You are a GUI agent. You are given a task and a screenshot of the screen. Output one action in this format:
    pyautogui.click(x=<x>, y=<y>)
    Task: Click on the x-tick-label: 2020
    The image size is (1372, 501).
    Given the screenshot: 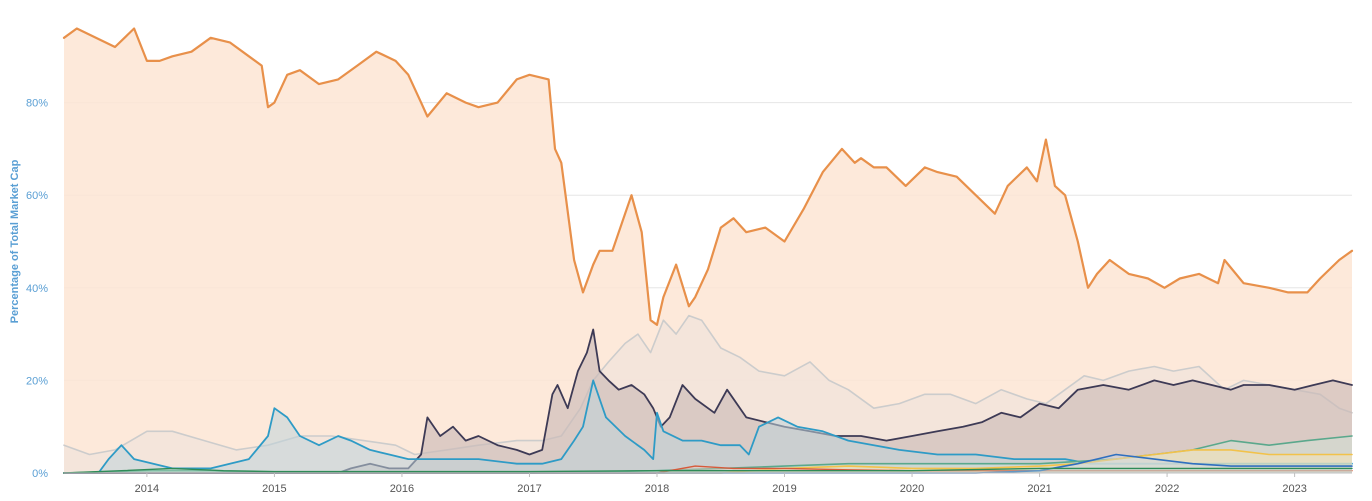 What is the action you would take?
    pyautogui.click(x=912, y=489)
    